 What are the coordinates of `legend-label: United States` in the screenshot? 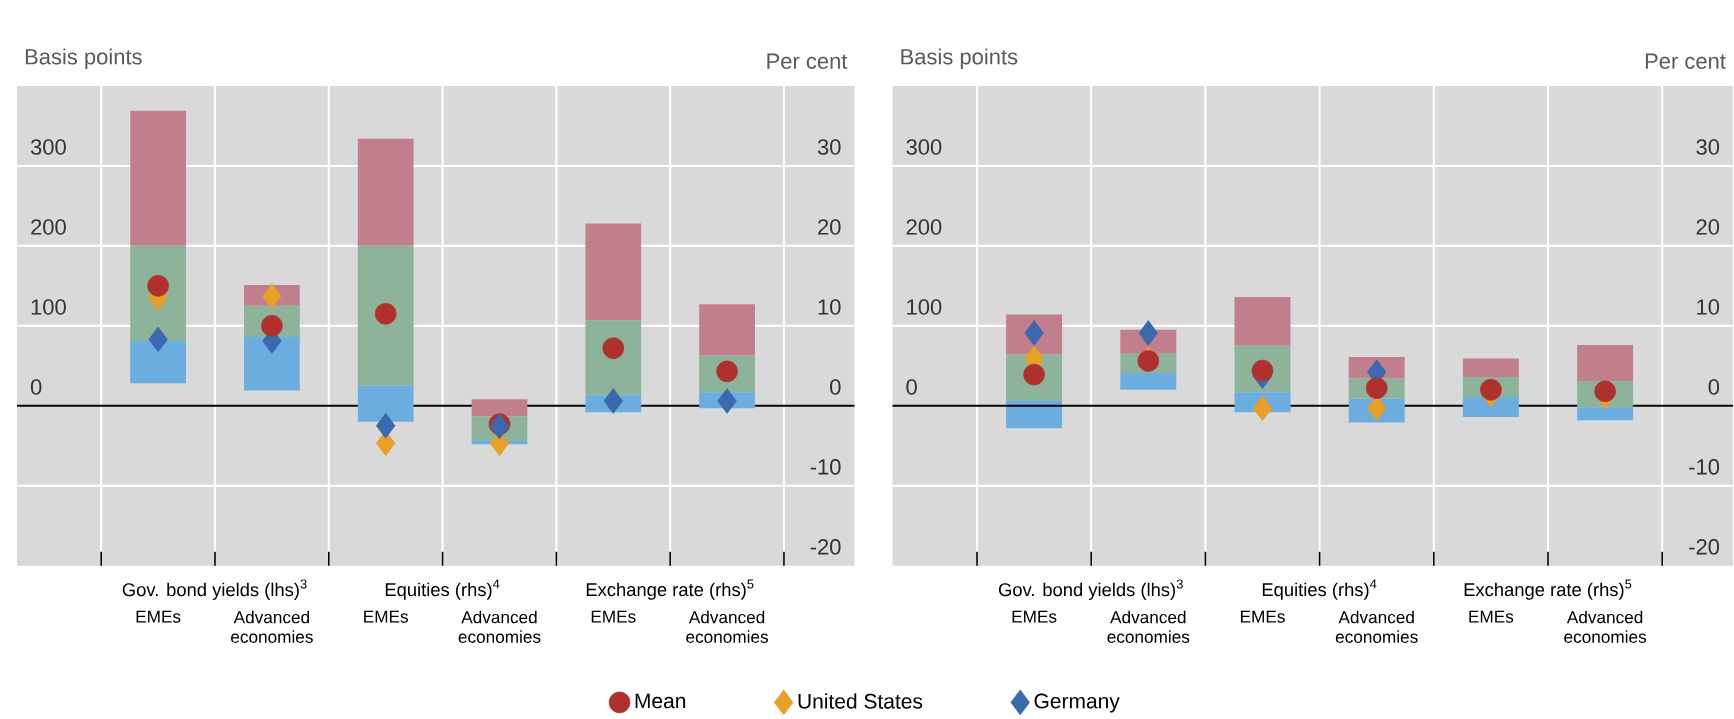 It's located at (860, 701).